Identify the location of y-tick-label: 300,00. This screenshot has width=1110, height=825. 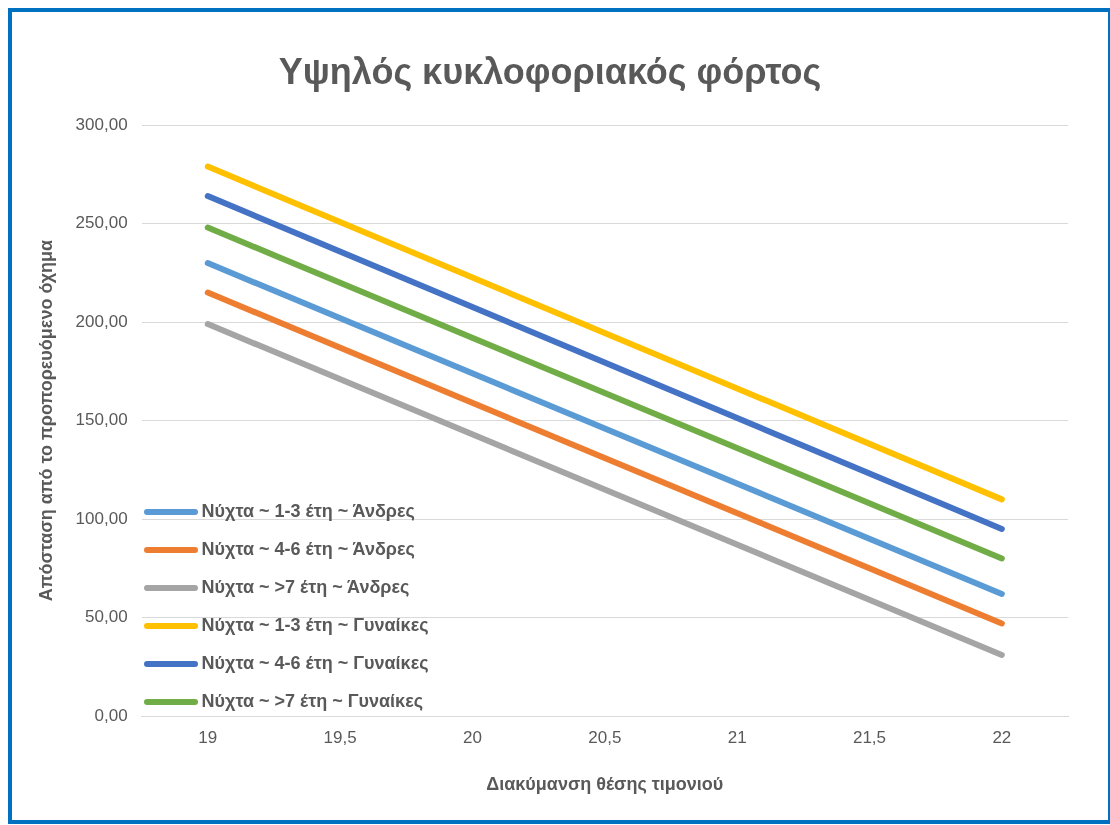
(101, 124).